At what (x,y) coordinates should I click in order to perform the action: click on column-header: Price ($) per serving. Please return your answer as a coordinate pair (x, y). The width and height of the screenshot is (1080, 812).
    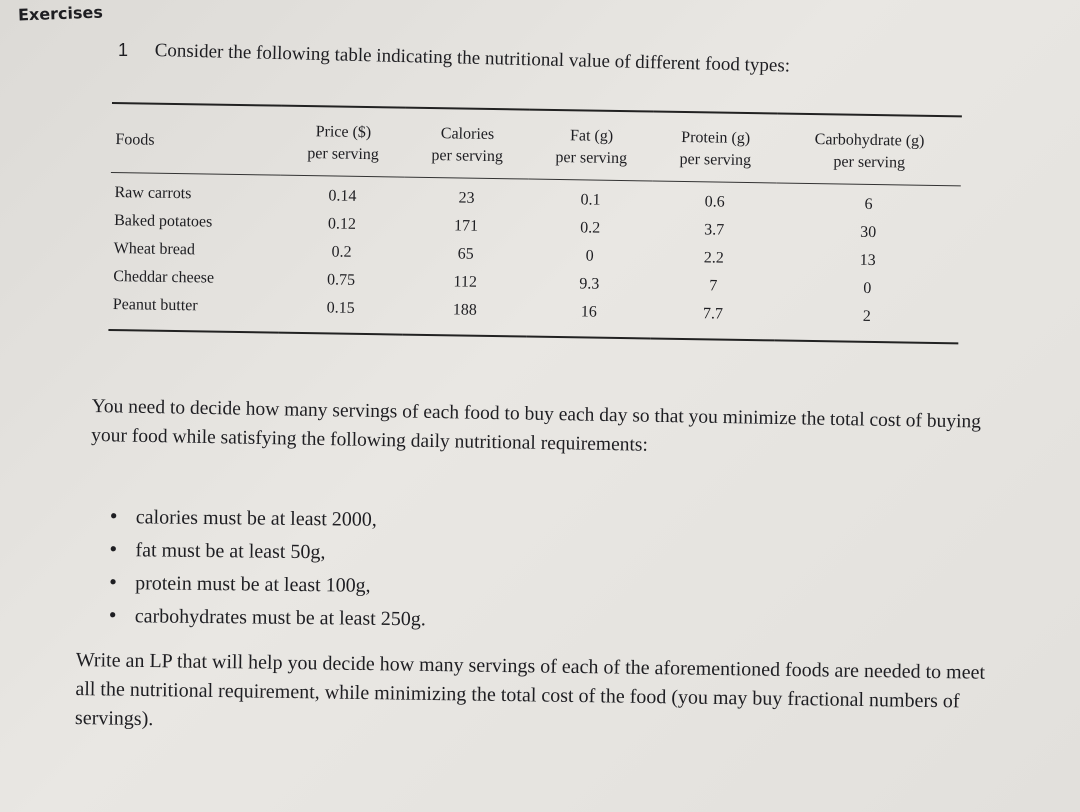
    Looking at the image, I should click on (343, 141).